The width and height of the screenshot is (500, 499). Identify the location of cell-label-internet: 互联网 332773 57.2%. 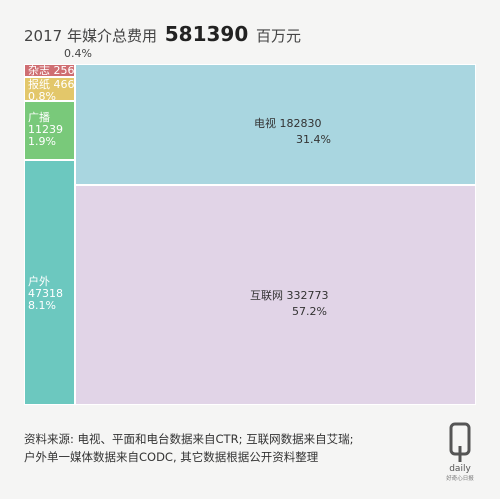
(289, 303).